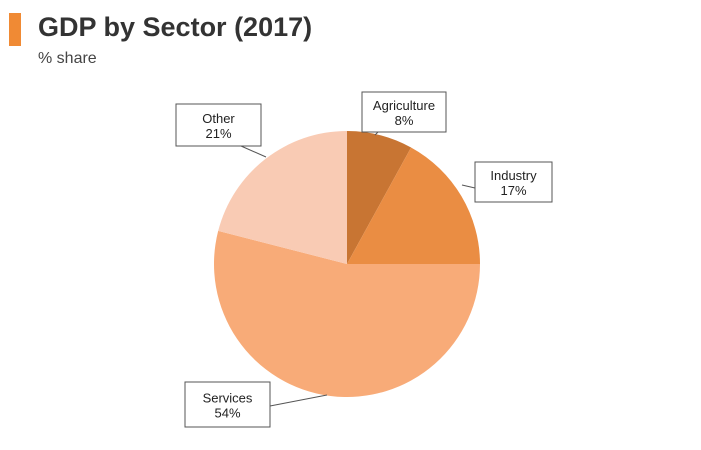 This screenshot has height=450, width=701. I want to click on pie-slice-other, so click(282, 197).